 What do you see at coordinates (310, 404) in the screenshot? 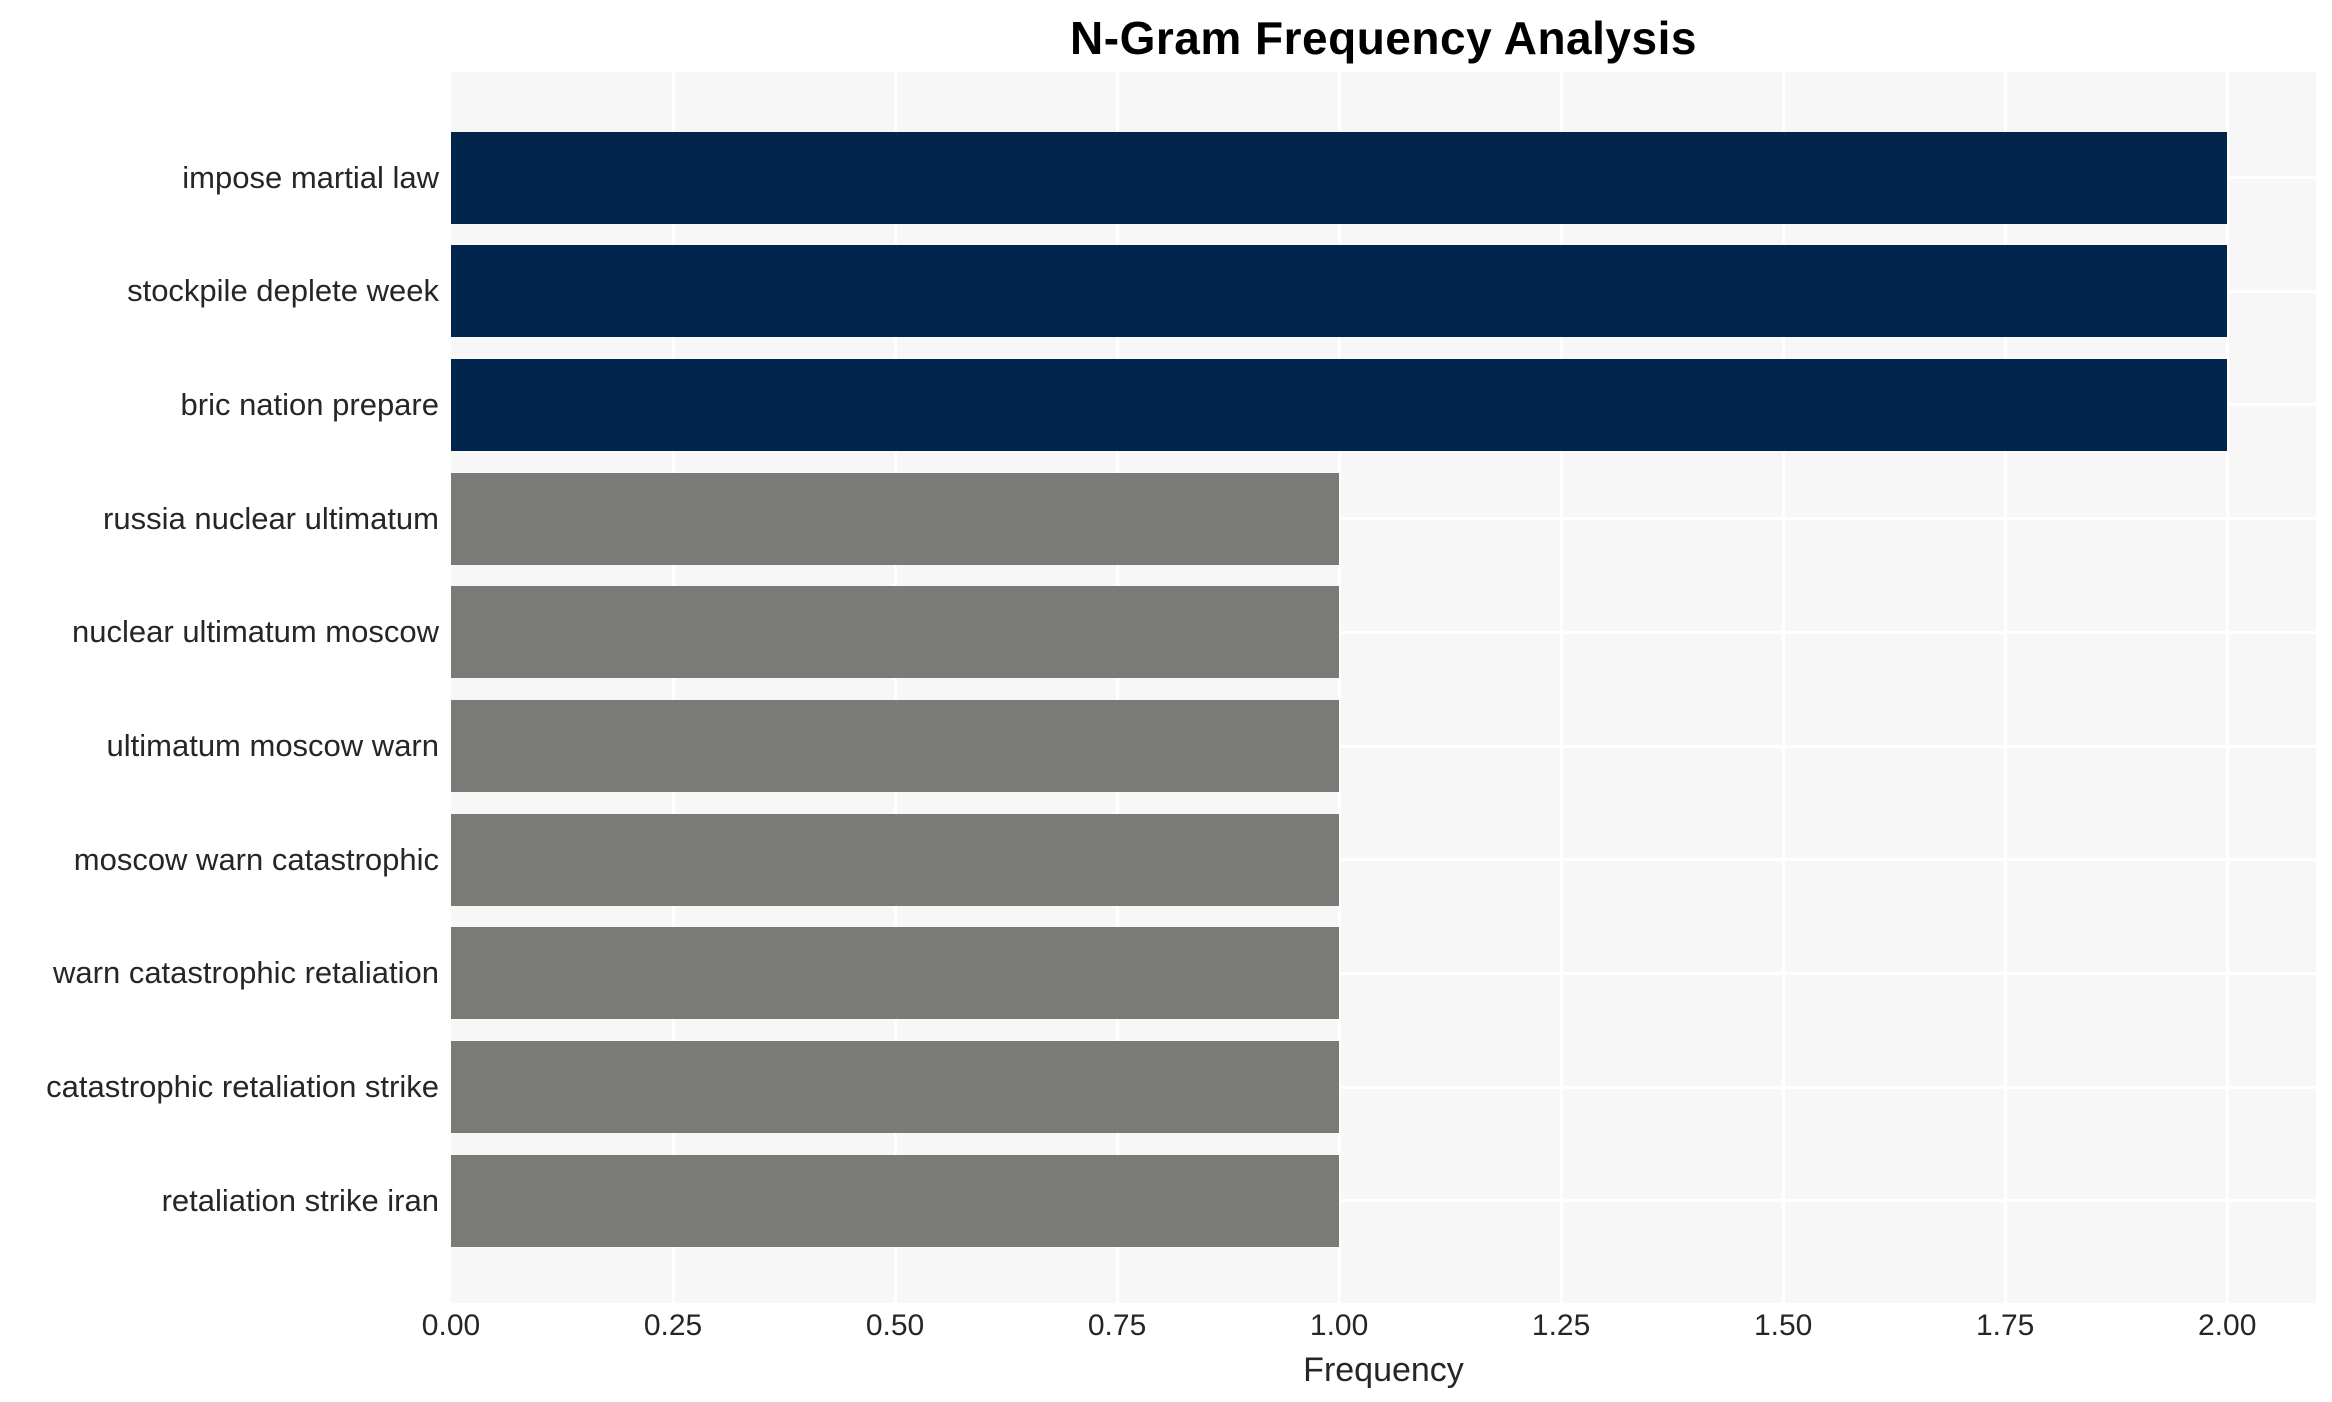
I see `y-tick-label: bric nation prepare` at bounding box center [310, 404].